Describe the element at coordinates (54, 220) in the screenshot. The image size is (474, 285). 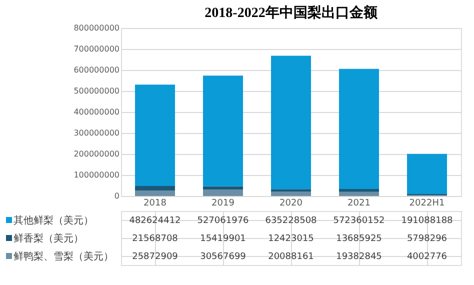
I see `legend-label: 其他鲜梨（美元）` at that location.